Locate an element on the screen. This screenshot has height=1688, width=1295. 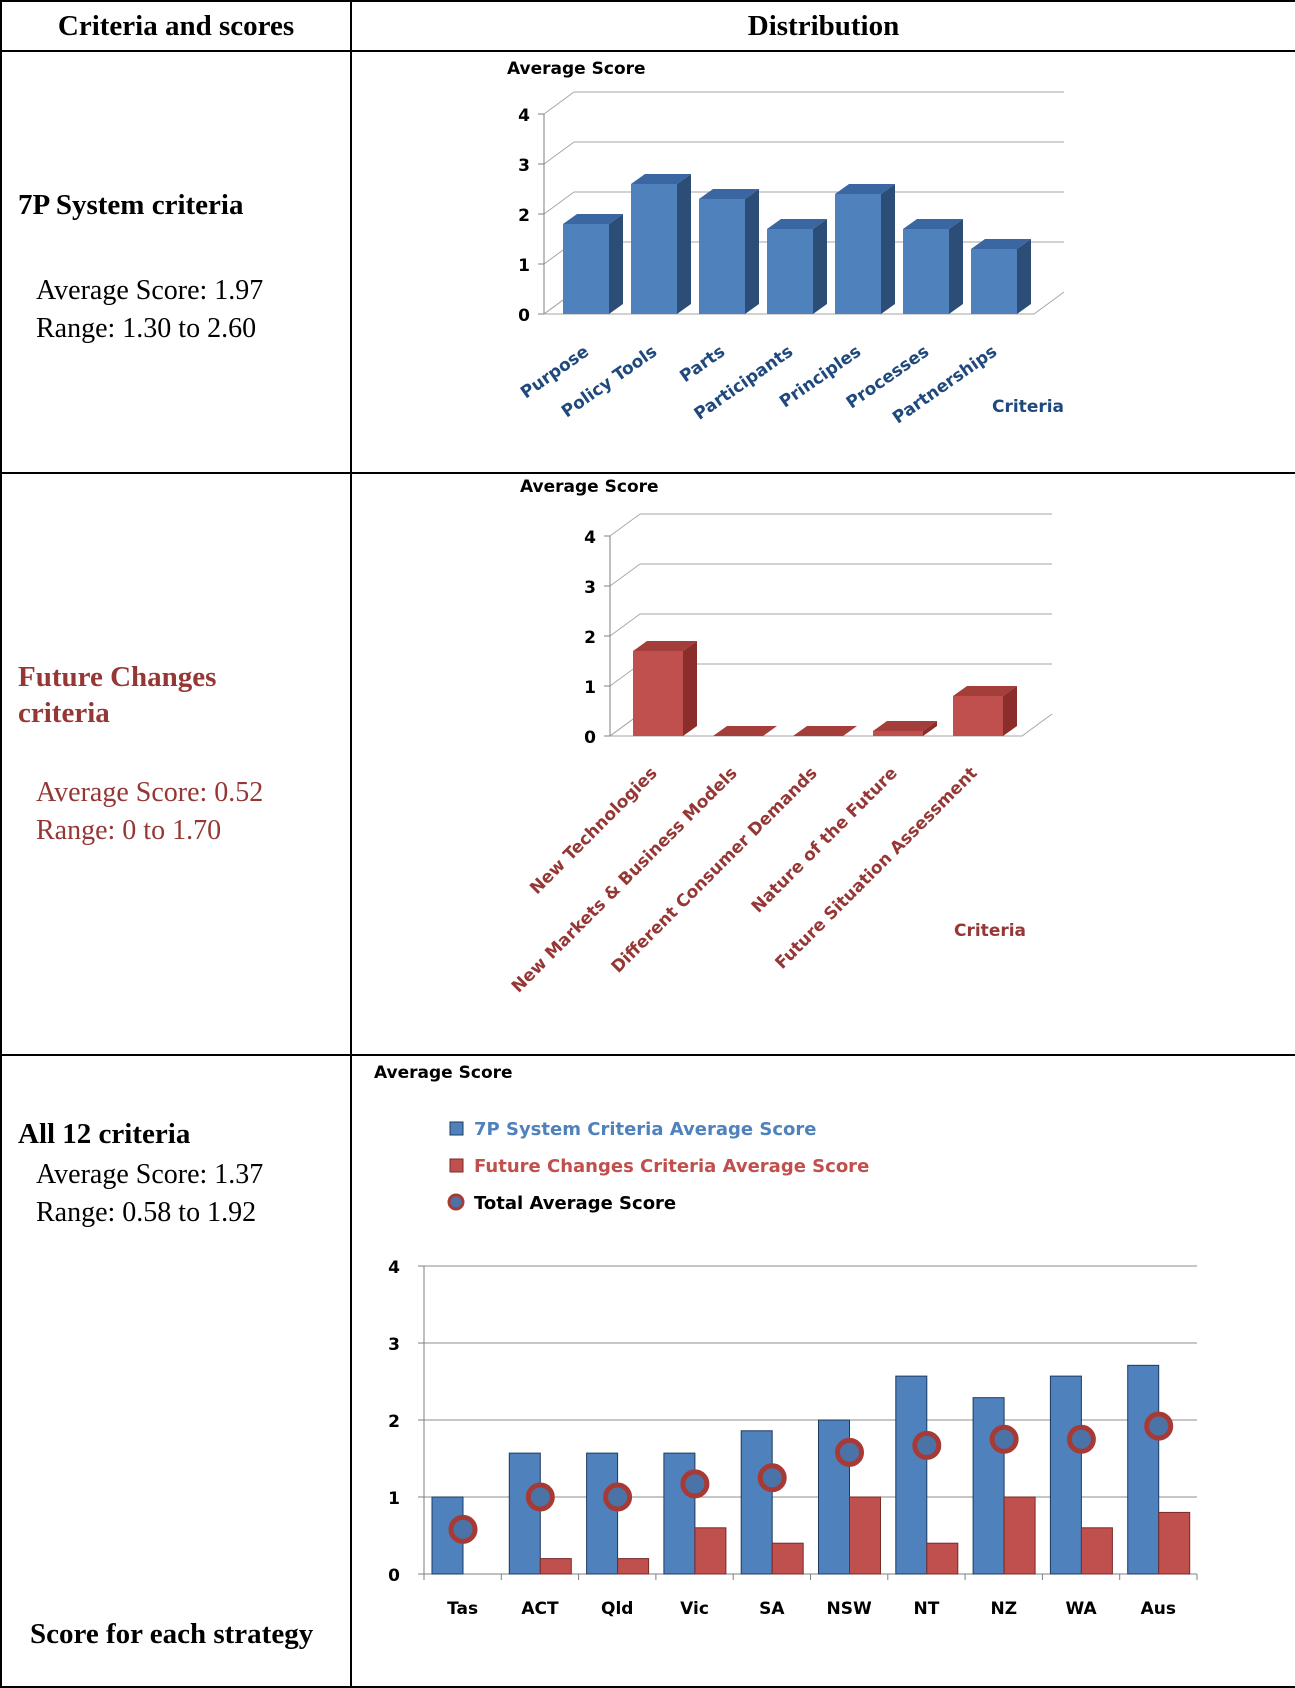
x-tick-label: NSW is located at coordinates (849, 1609).